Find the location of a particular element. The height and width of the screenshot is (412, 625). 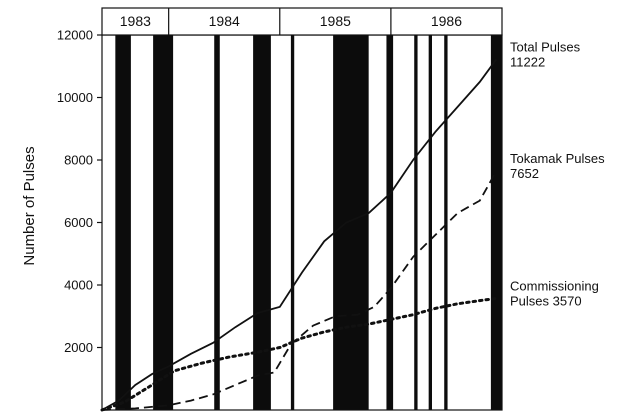

y-axis-label: Number of Pulses is located at coordinates (29, 205).